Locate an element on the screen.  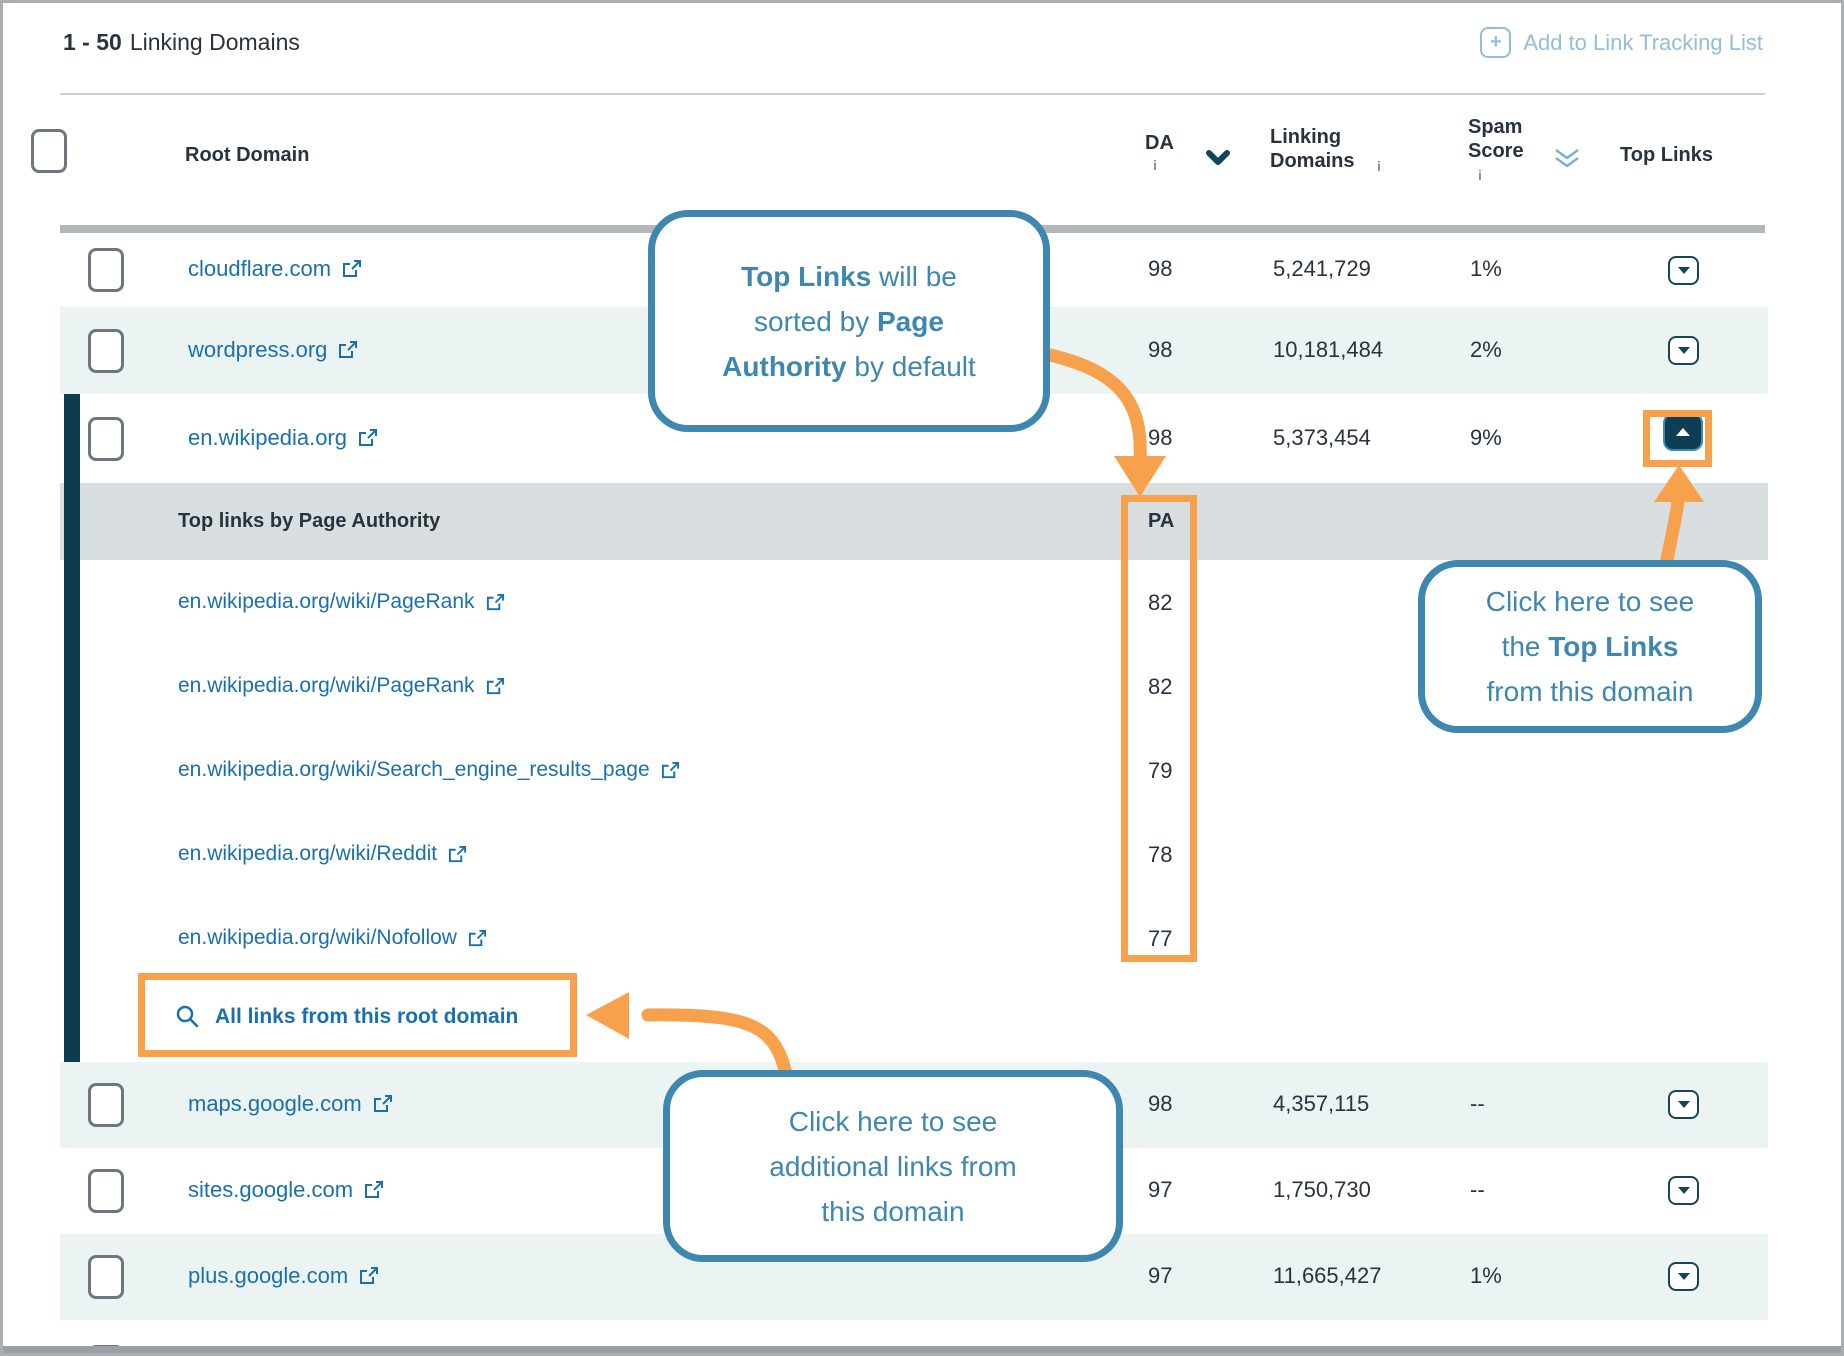
top-link-row: en.wikipedia.org/wiki/Reddit 78 is located at coordinates (914, 854).